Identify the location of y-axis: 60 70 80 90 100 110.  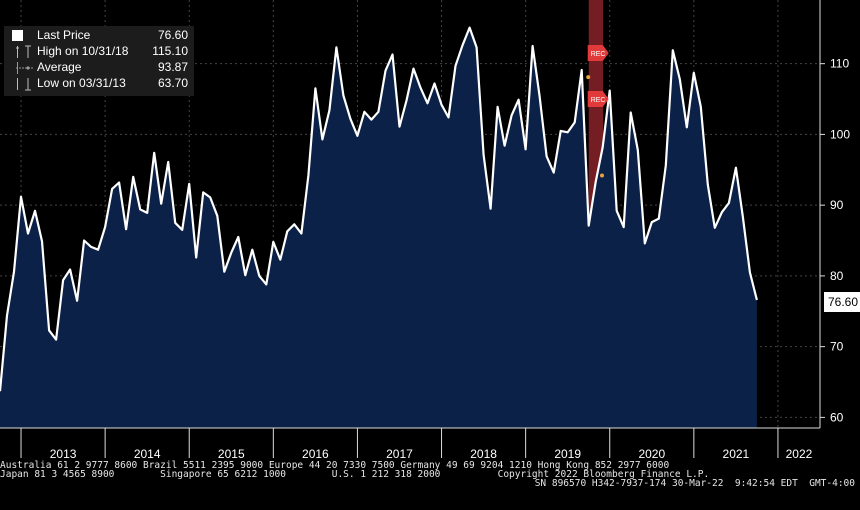
(834, 214).